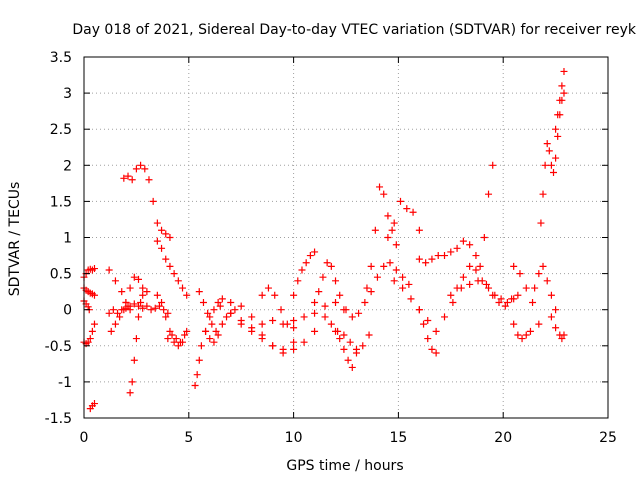 The width and height of the screenshot is (640, 484). What do you see at coordinates (608, 438) in the screenshot?
I see `x-tick-label: 25` at bounding box center [608, 438].